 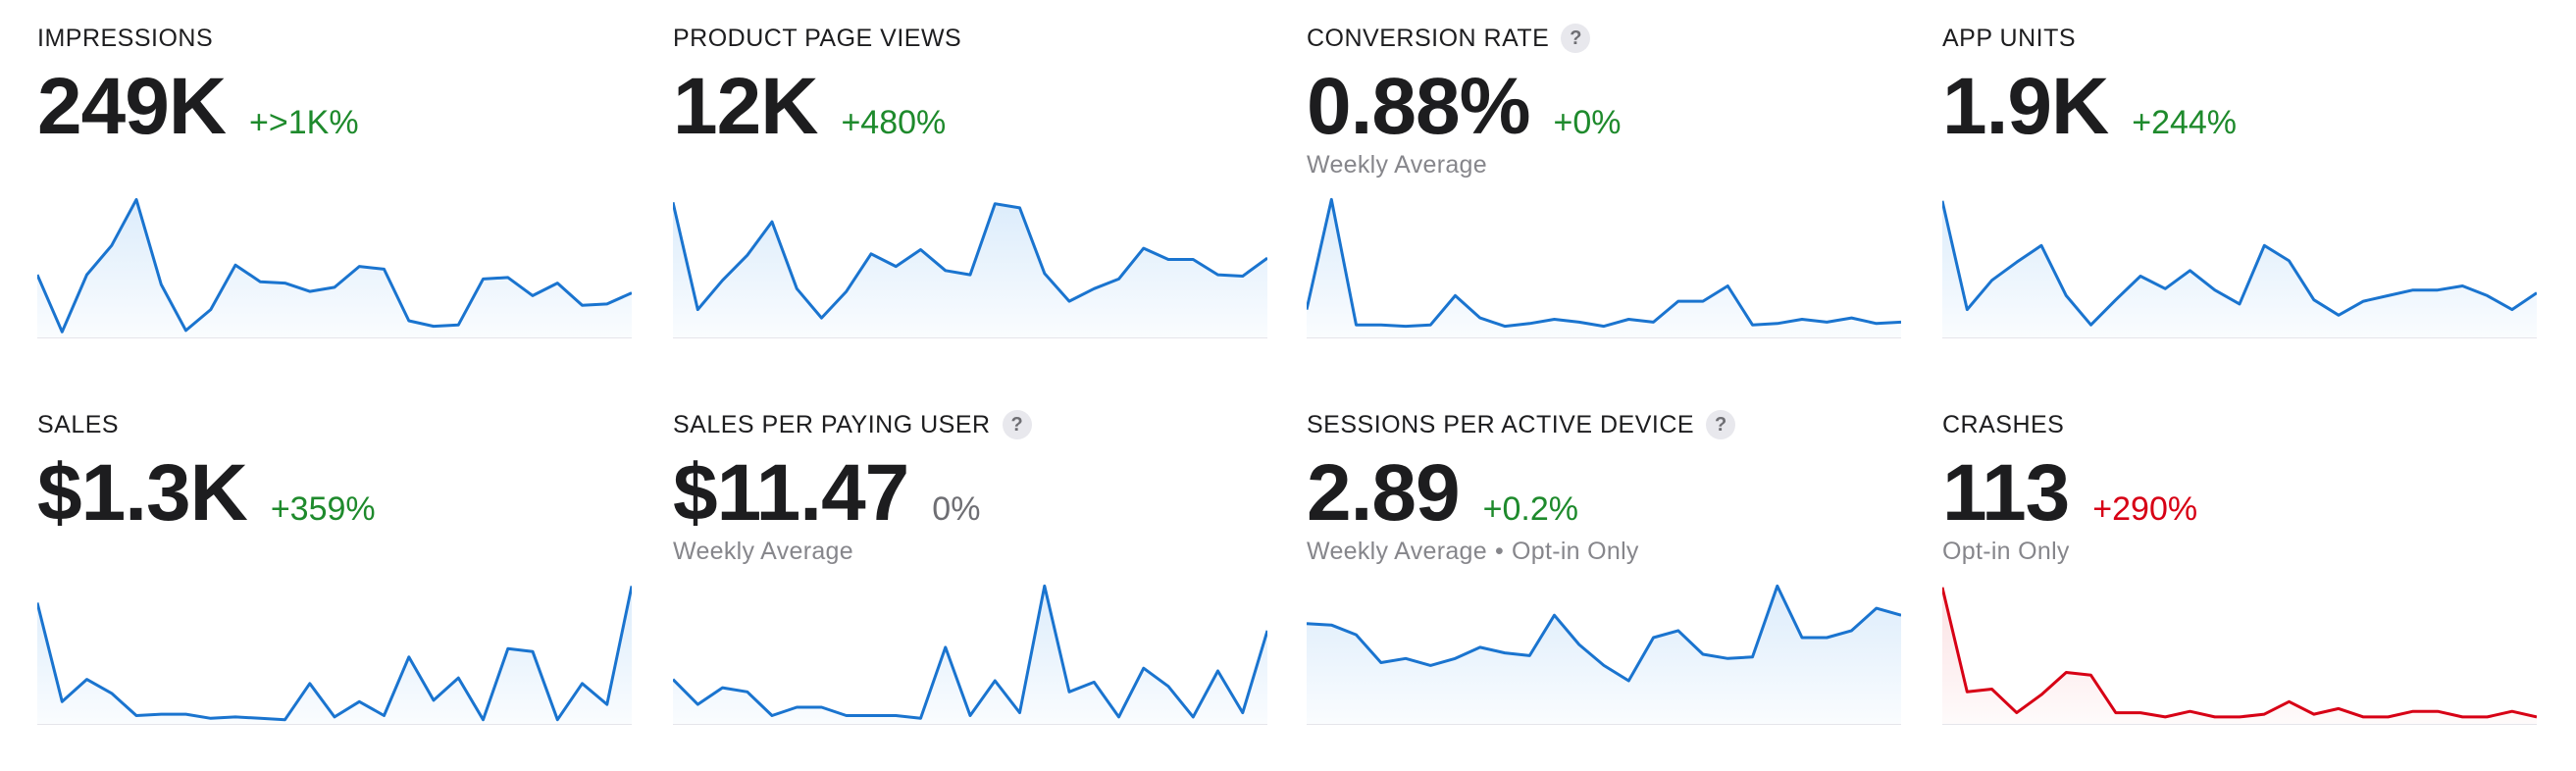 I want to click on metric-title-row: APP UNITS, so click(x=2009, y=38).